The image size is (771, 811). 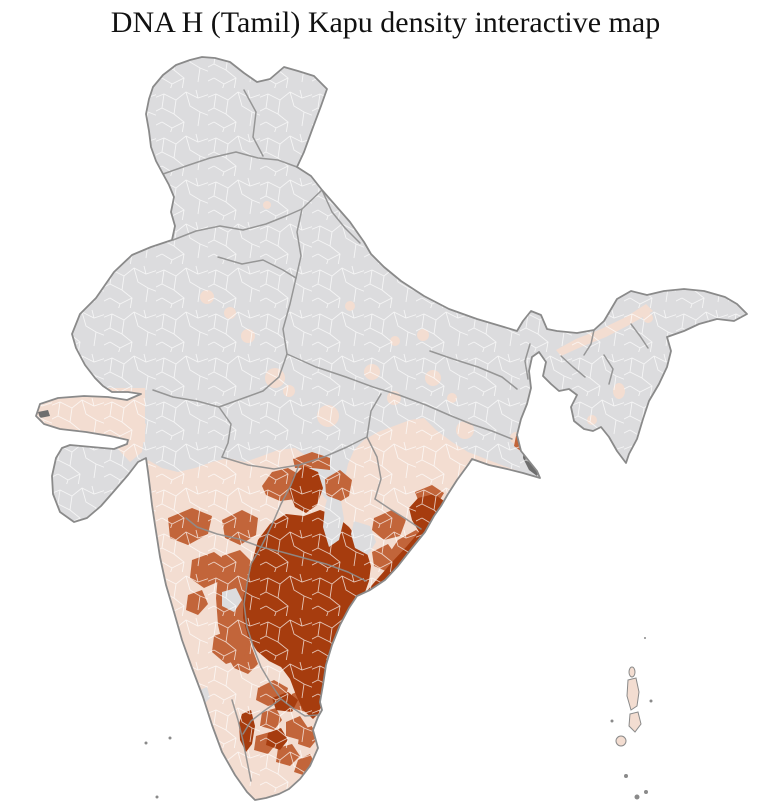 What do you see at coordinates (158, 767) in the screenshot?
I see `lakshadweep-islands` at bounding box center [158, 767].